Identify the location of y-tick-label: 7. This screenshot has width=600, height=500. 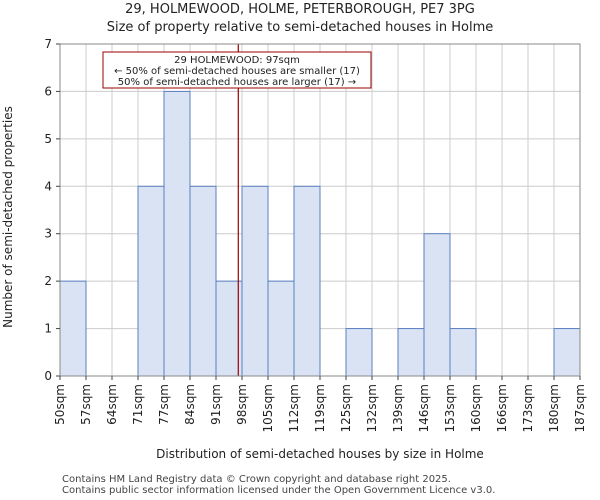
(48, 44).